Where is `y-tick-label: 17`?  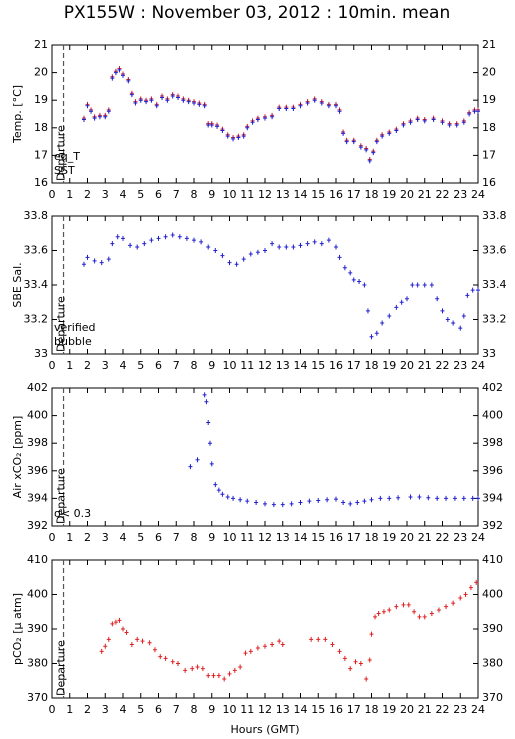
y-tick-label: 17 is located at coordinates (41, 154).